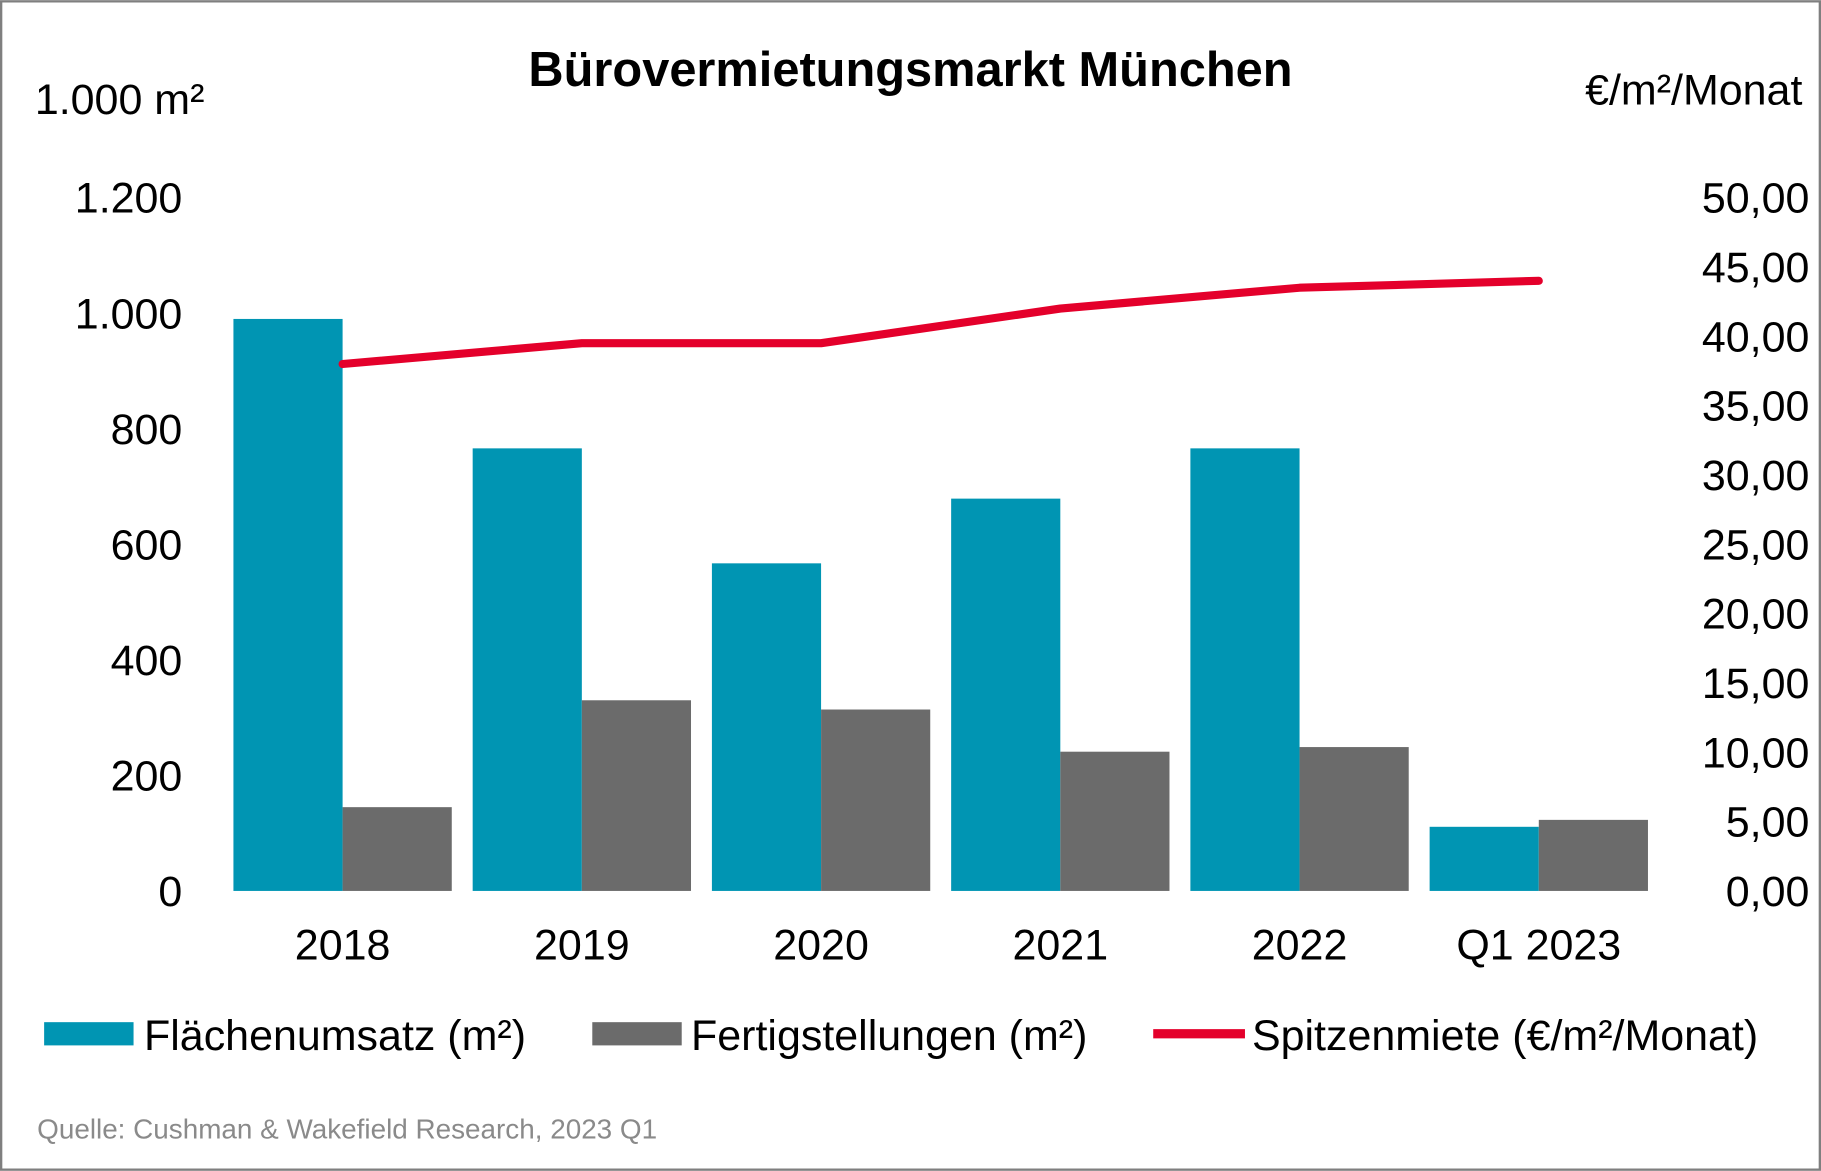 This screenshot has height=1171, width=1821. Describe the element at coordinates (1756, 268) in the screenshot. I see `right-tick-label: 45,00` at that location.